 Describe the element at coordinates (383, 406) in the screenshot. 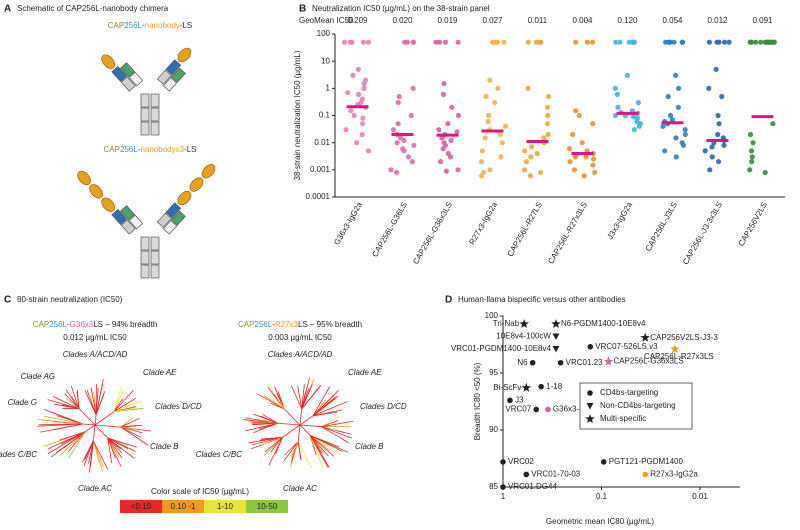

I see `clade-label: Clades D/CD` at that location.